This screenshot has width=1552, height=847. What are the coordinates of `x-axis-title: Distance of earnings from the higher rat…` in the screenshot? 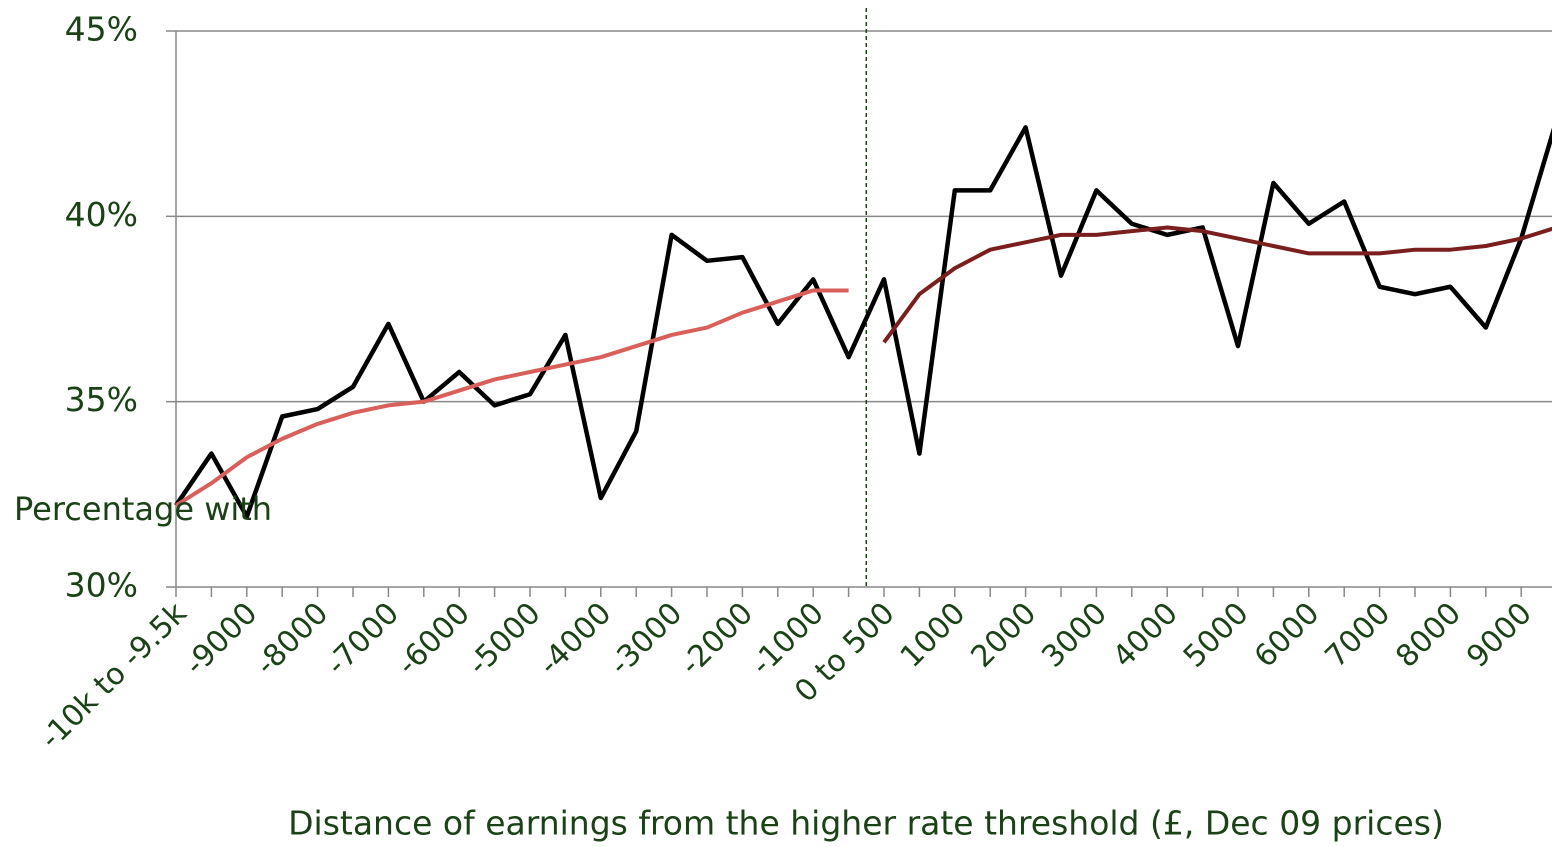 It's located at (866, 823).